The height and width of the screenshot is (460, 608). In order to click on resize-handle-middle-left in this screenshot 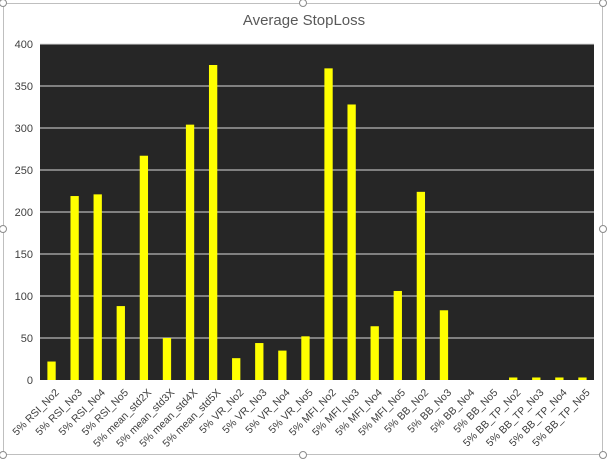, I will do `click(3, 229)`.